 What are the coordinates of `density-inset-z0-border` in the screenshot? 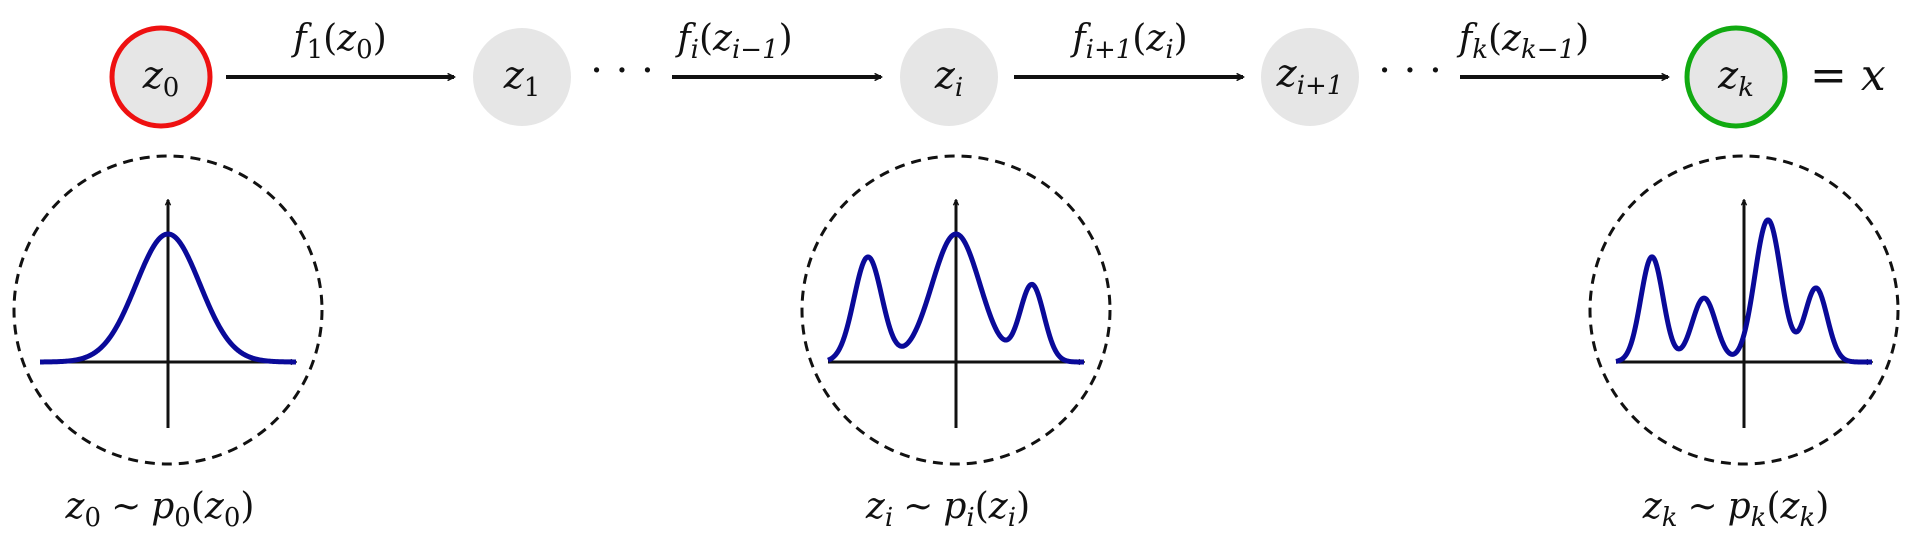 It's located at (168, 310).